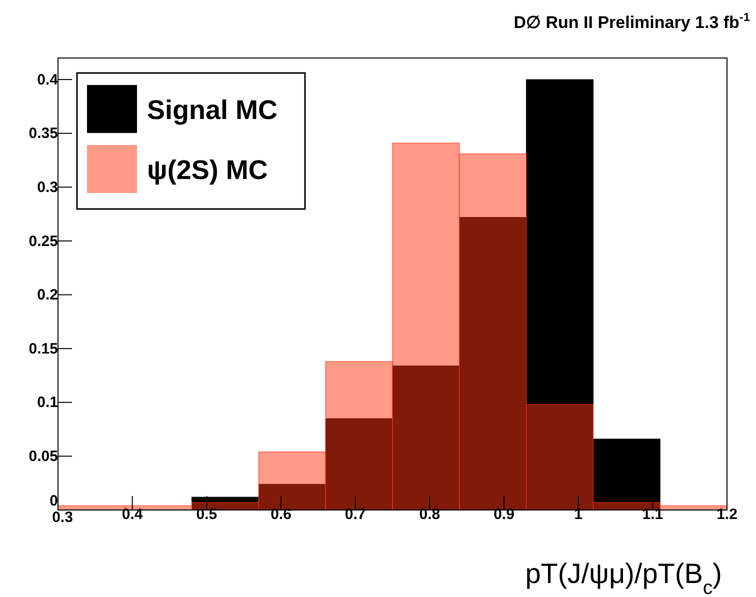  I want to click on y-tick-label: 0.05, so click(43, 456).